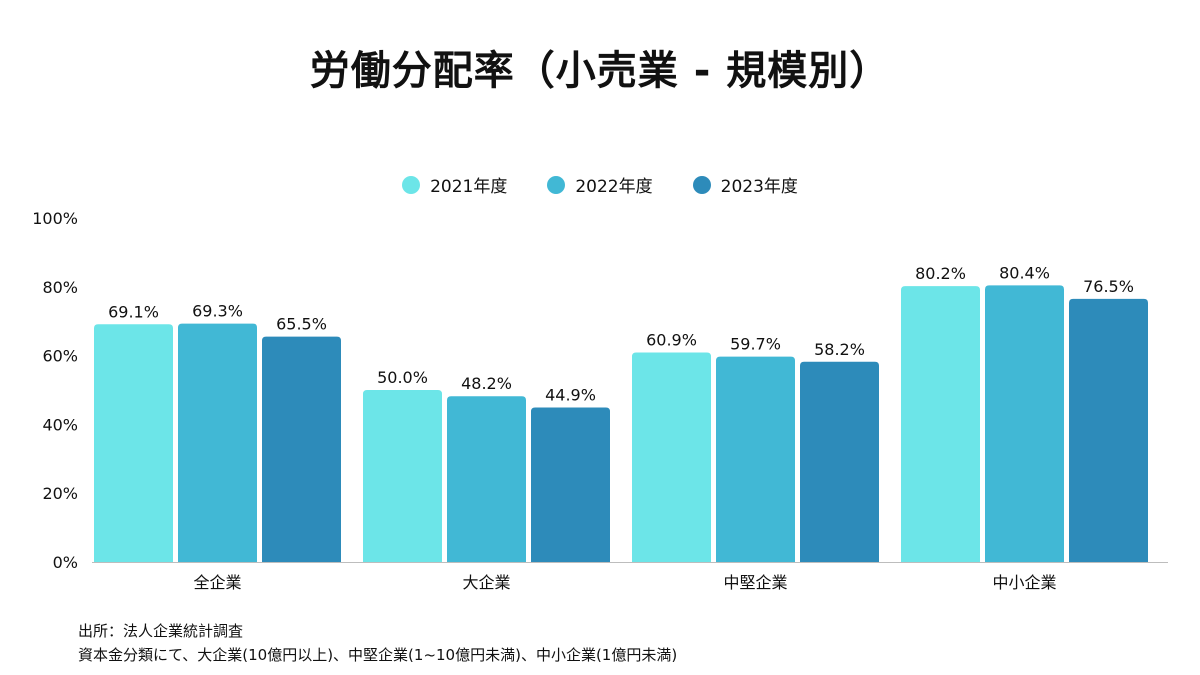  What do you see at coordinates (940, 273) in the screenshot?
I see `data-label: 80.2%` at bounding box center [940, 273].